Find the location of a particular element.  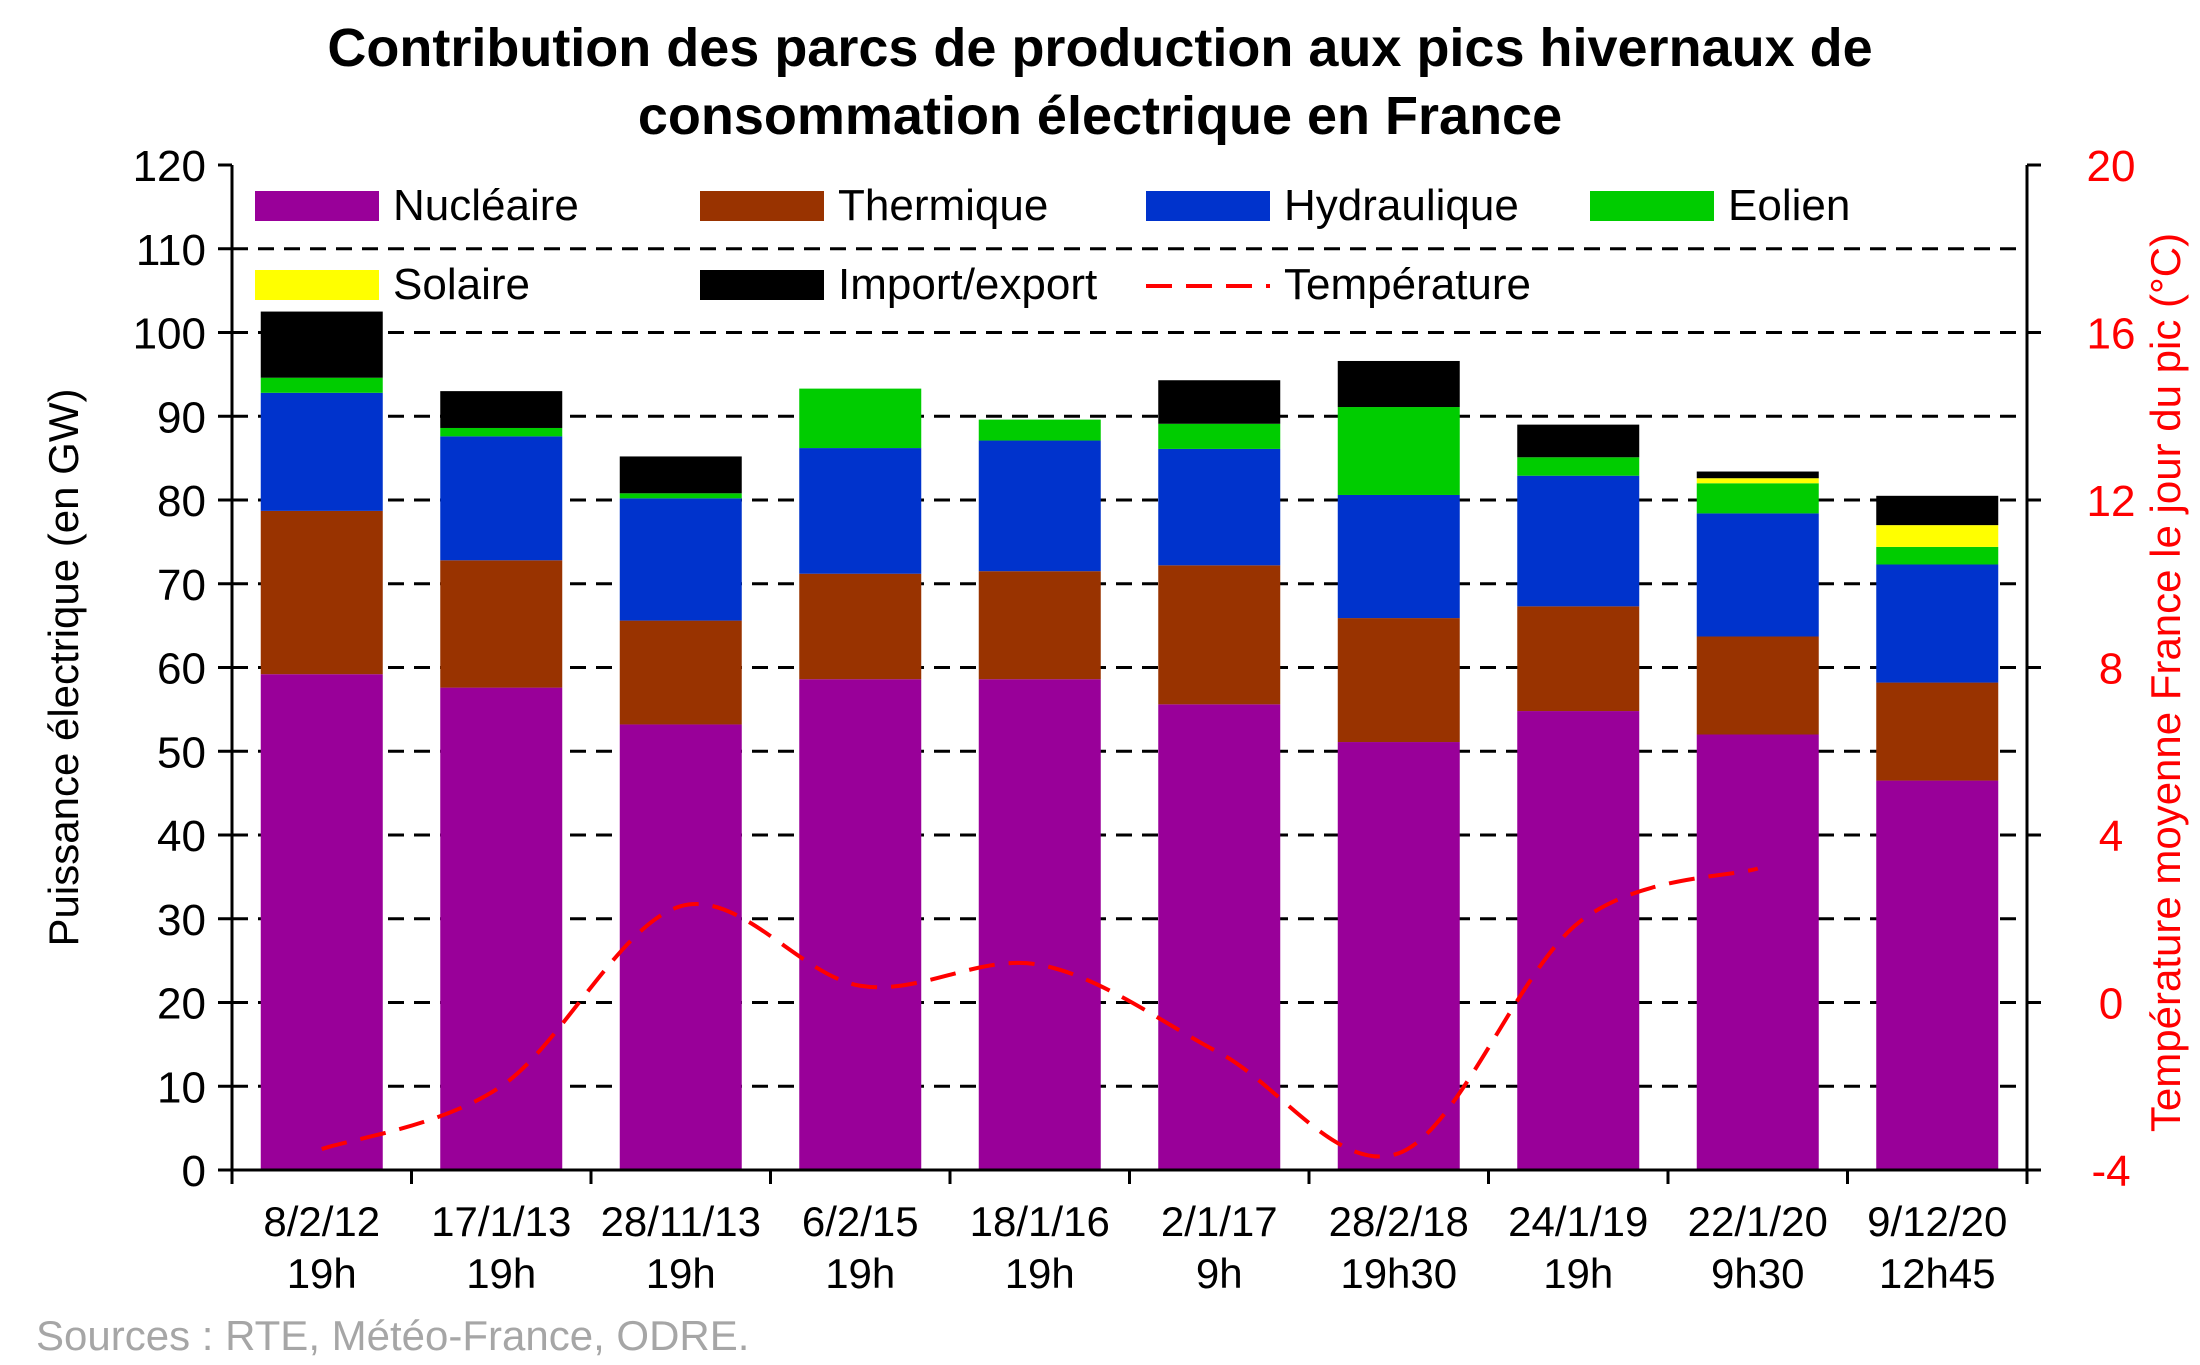

y-tick-label: 70 is located at coordinates (181, 585).